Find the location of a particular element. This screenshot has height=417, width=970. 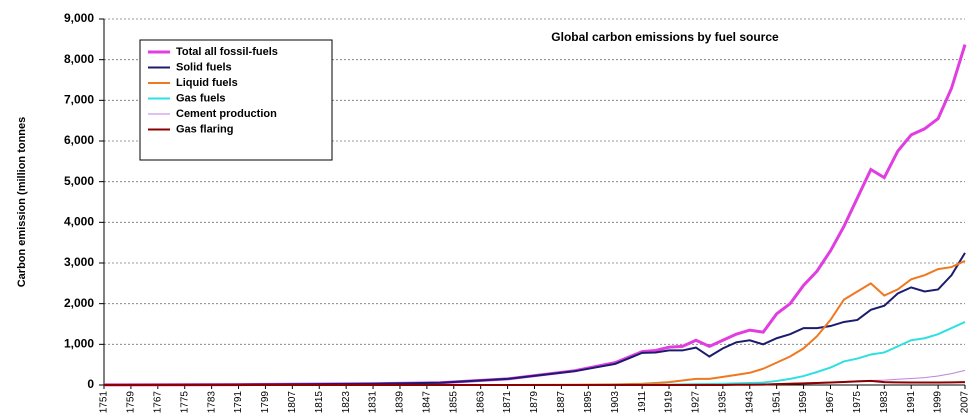

y-tick-label: 3,000 is located at coordinates (79, 262).